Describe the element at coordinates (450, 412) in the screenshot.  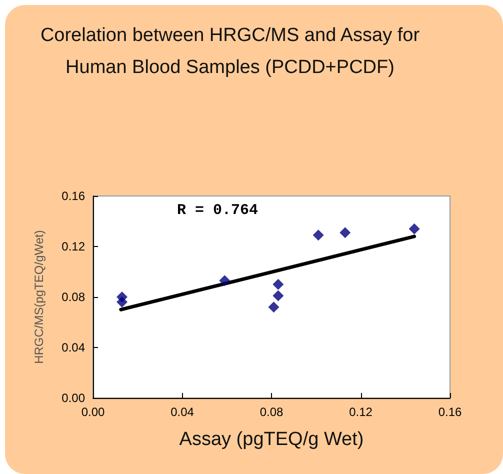
I see `x-tick-label: 0.16` at that location.